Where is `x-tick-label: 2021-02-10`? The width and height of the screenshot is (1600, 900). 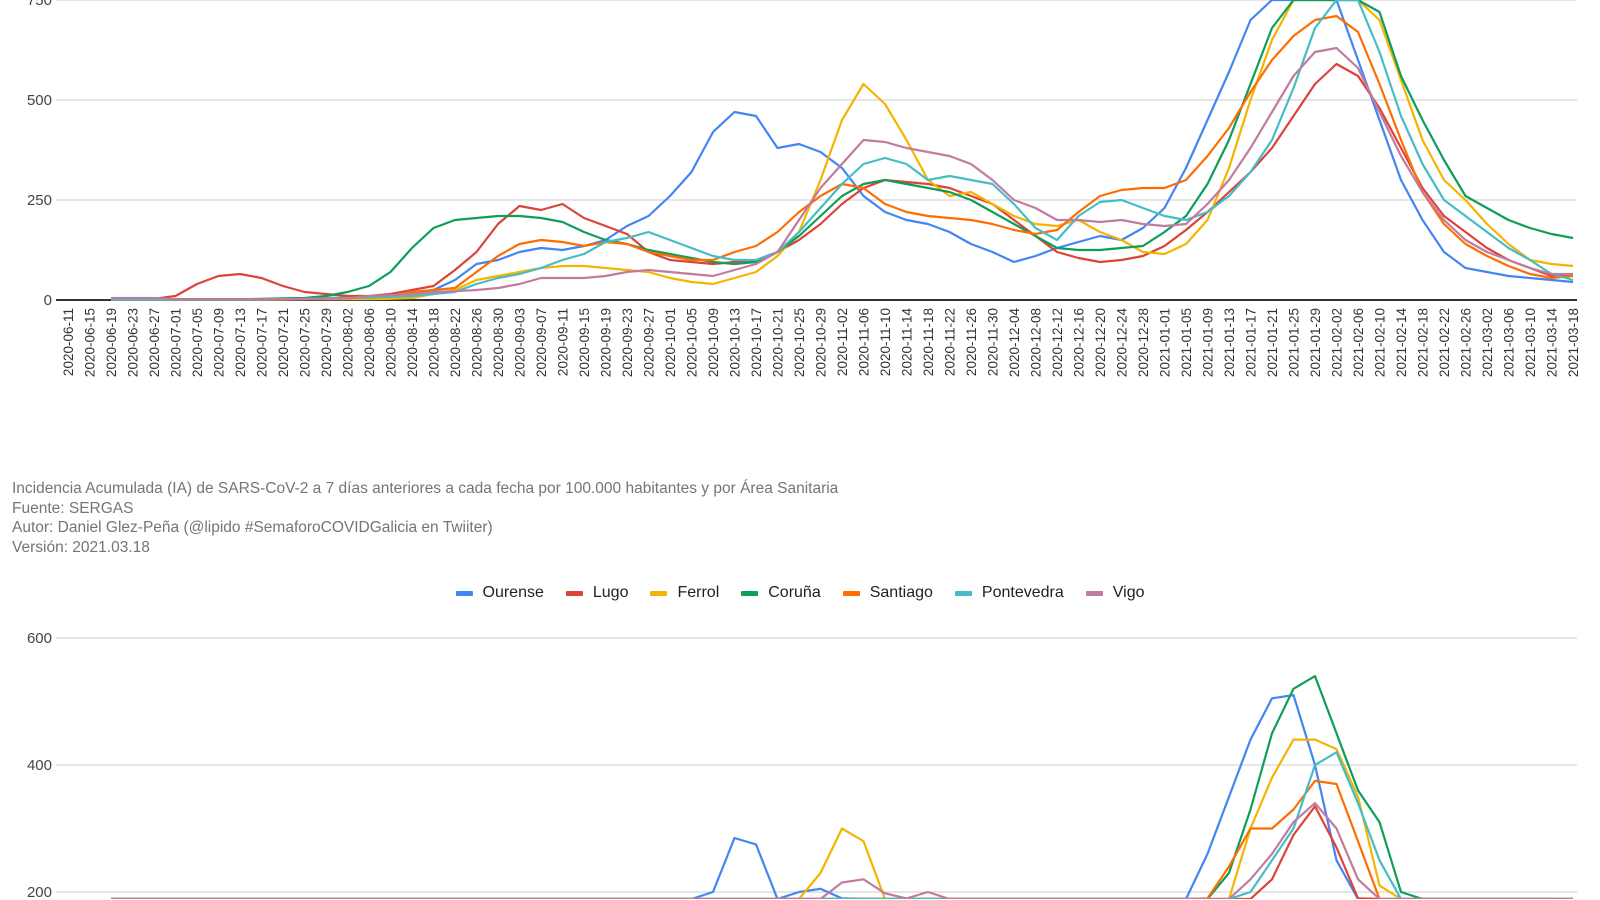
x-tick-label: 2021-02-10 is located at coordinates (1380, 342).